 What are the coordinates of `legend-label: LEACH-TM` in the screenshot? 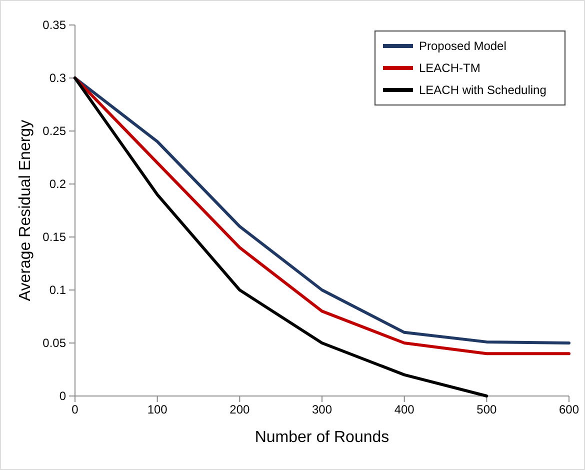 It's located at (449, 68).